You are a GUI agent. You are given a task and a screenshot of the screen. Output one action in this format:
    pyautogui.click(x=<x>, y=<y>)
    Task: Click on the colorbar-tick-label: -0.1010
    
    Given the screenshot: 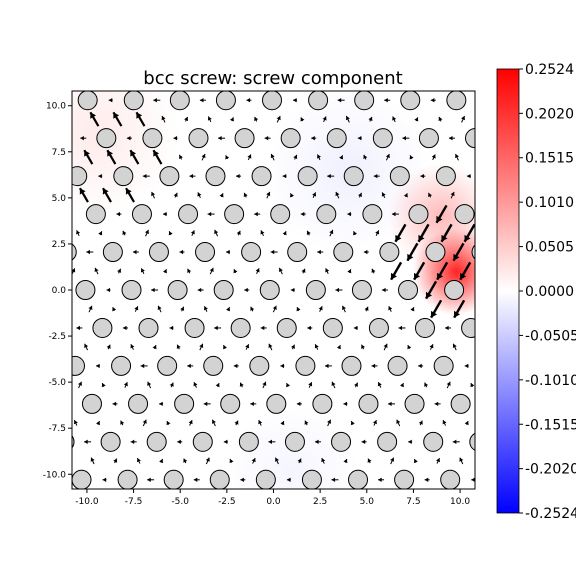 What is the action you would take?
    pyautogui.click(x=550, y=381)
    